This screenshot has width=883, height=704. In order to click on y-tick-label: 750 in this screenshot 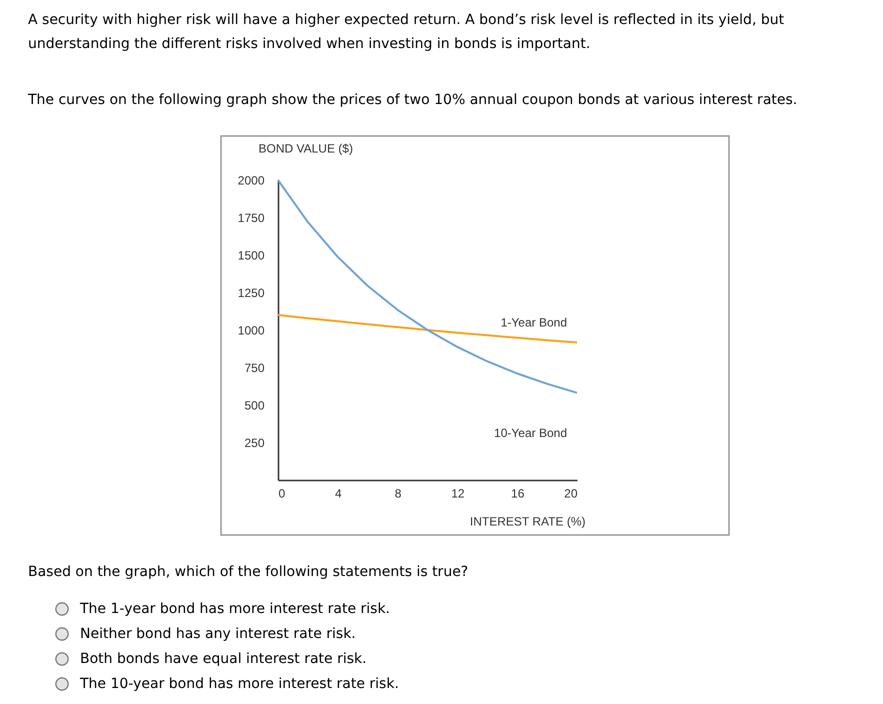, I will do `click(254, 368)`.